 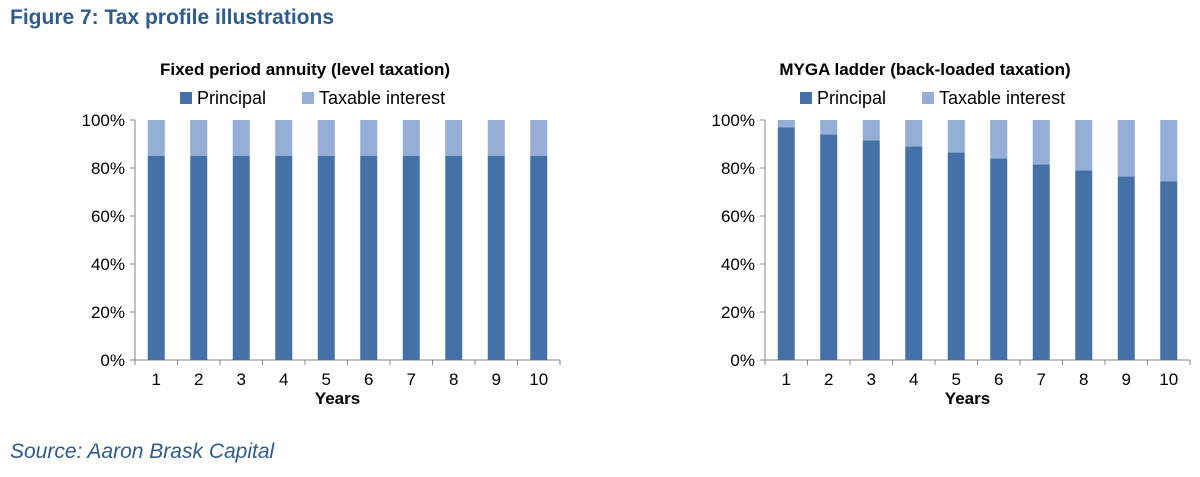 What do you see at coordinates (305, 69) in the screenshot?
I see `chart-title: Fixed period annuity (level taxation)` at bounding box center [305, 69].